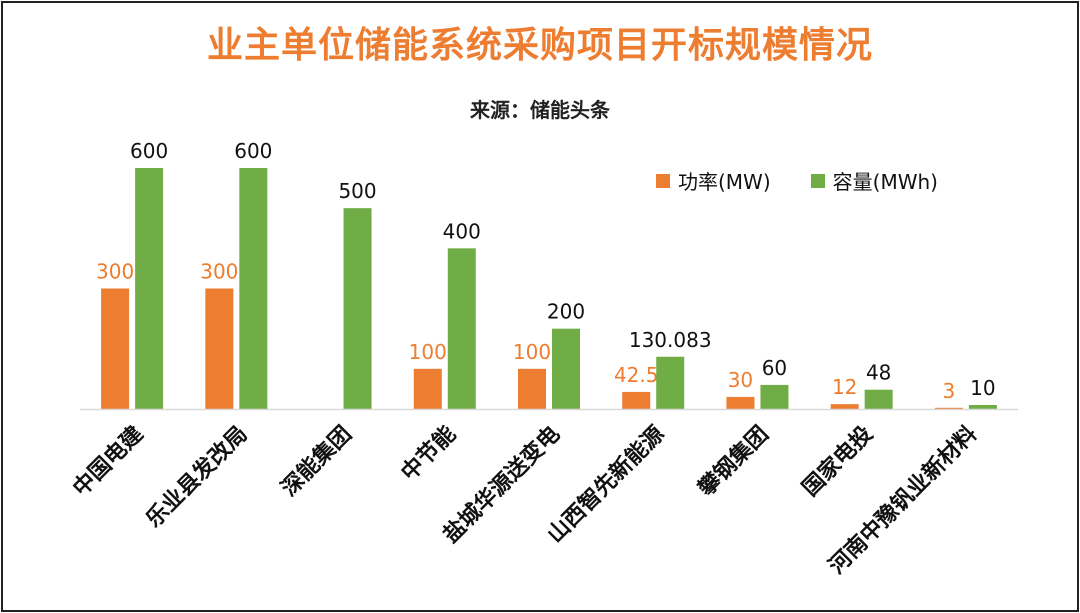  What do you see at coordinates (663, 180) in the screenshot?
I see `legend-swatch-power` at bounding box center [663, 180].